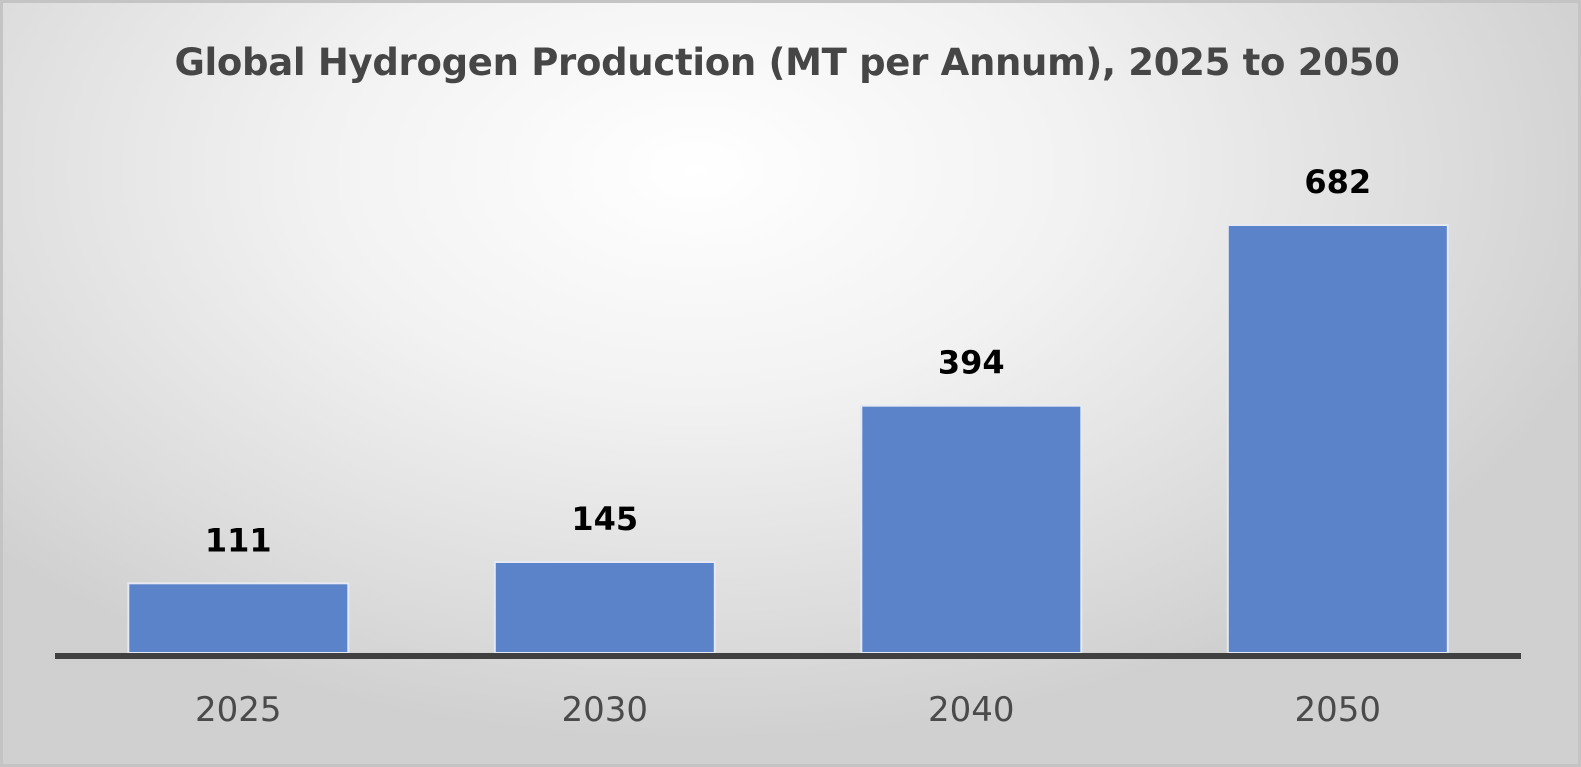  Describe the element at coordinates (238, 540) in the screenshot. I see `data-label-2025: 111` at that location.